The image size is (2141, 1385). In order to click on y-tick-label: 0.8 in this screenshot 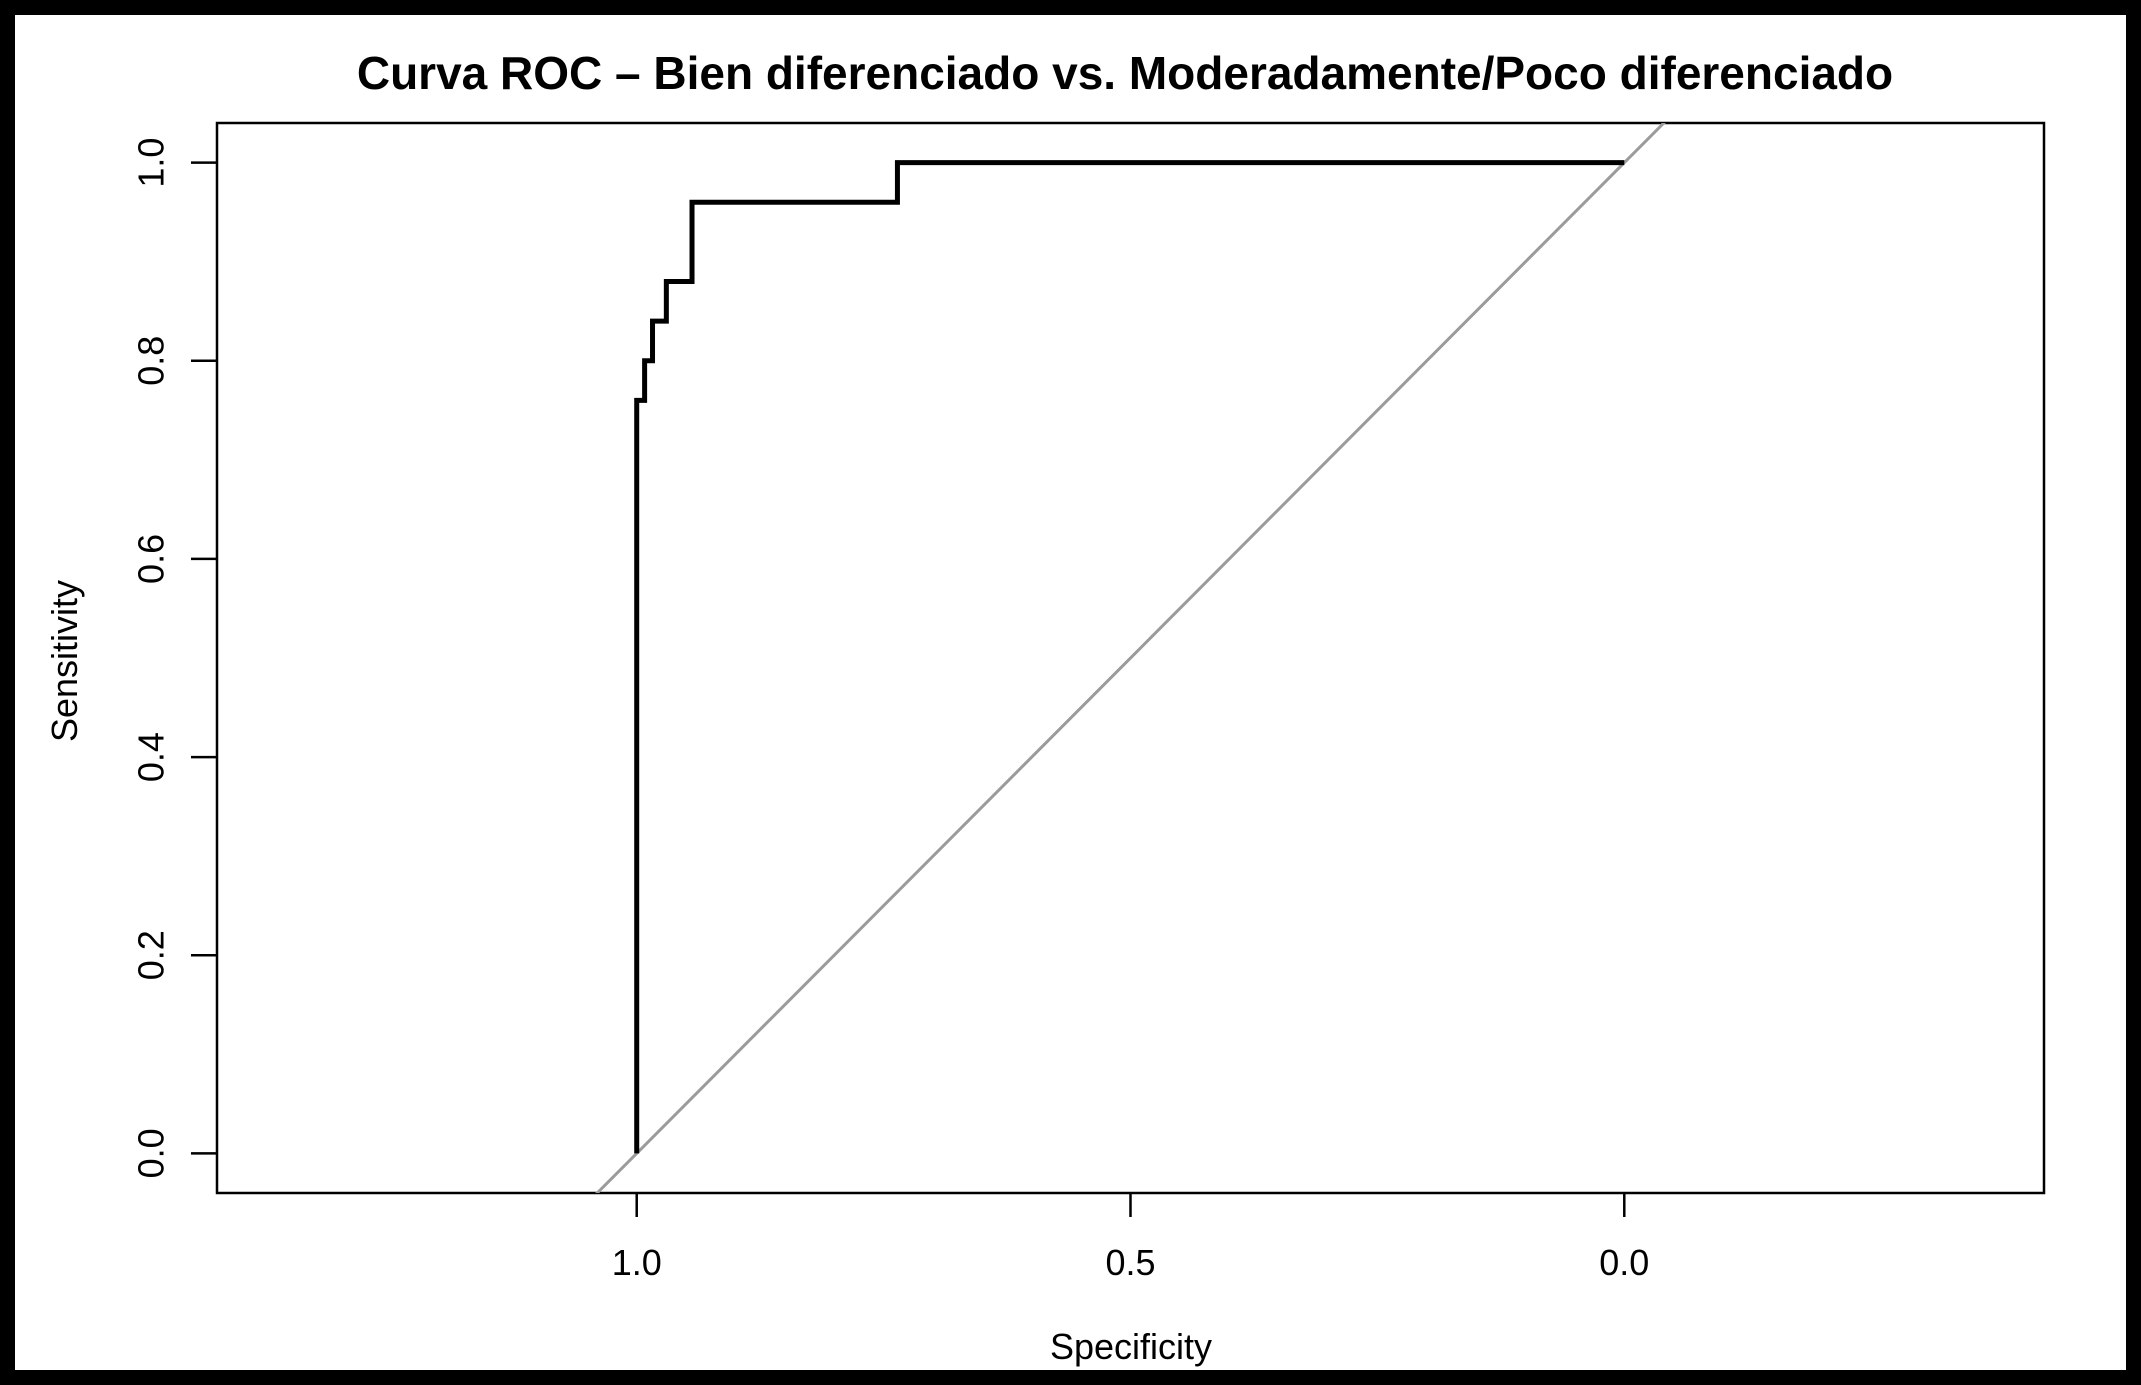, I will do `click(151, 361)`.